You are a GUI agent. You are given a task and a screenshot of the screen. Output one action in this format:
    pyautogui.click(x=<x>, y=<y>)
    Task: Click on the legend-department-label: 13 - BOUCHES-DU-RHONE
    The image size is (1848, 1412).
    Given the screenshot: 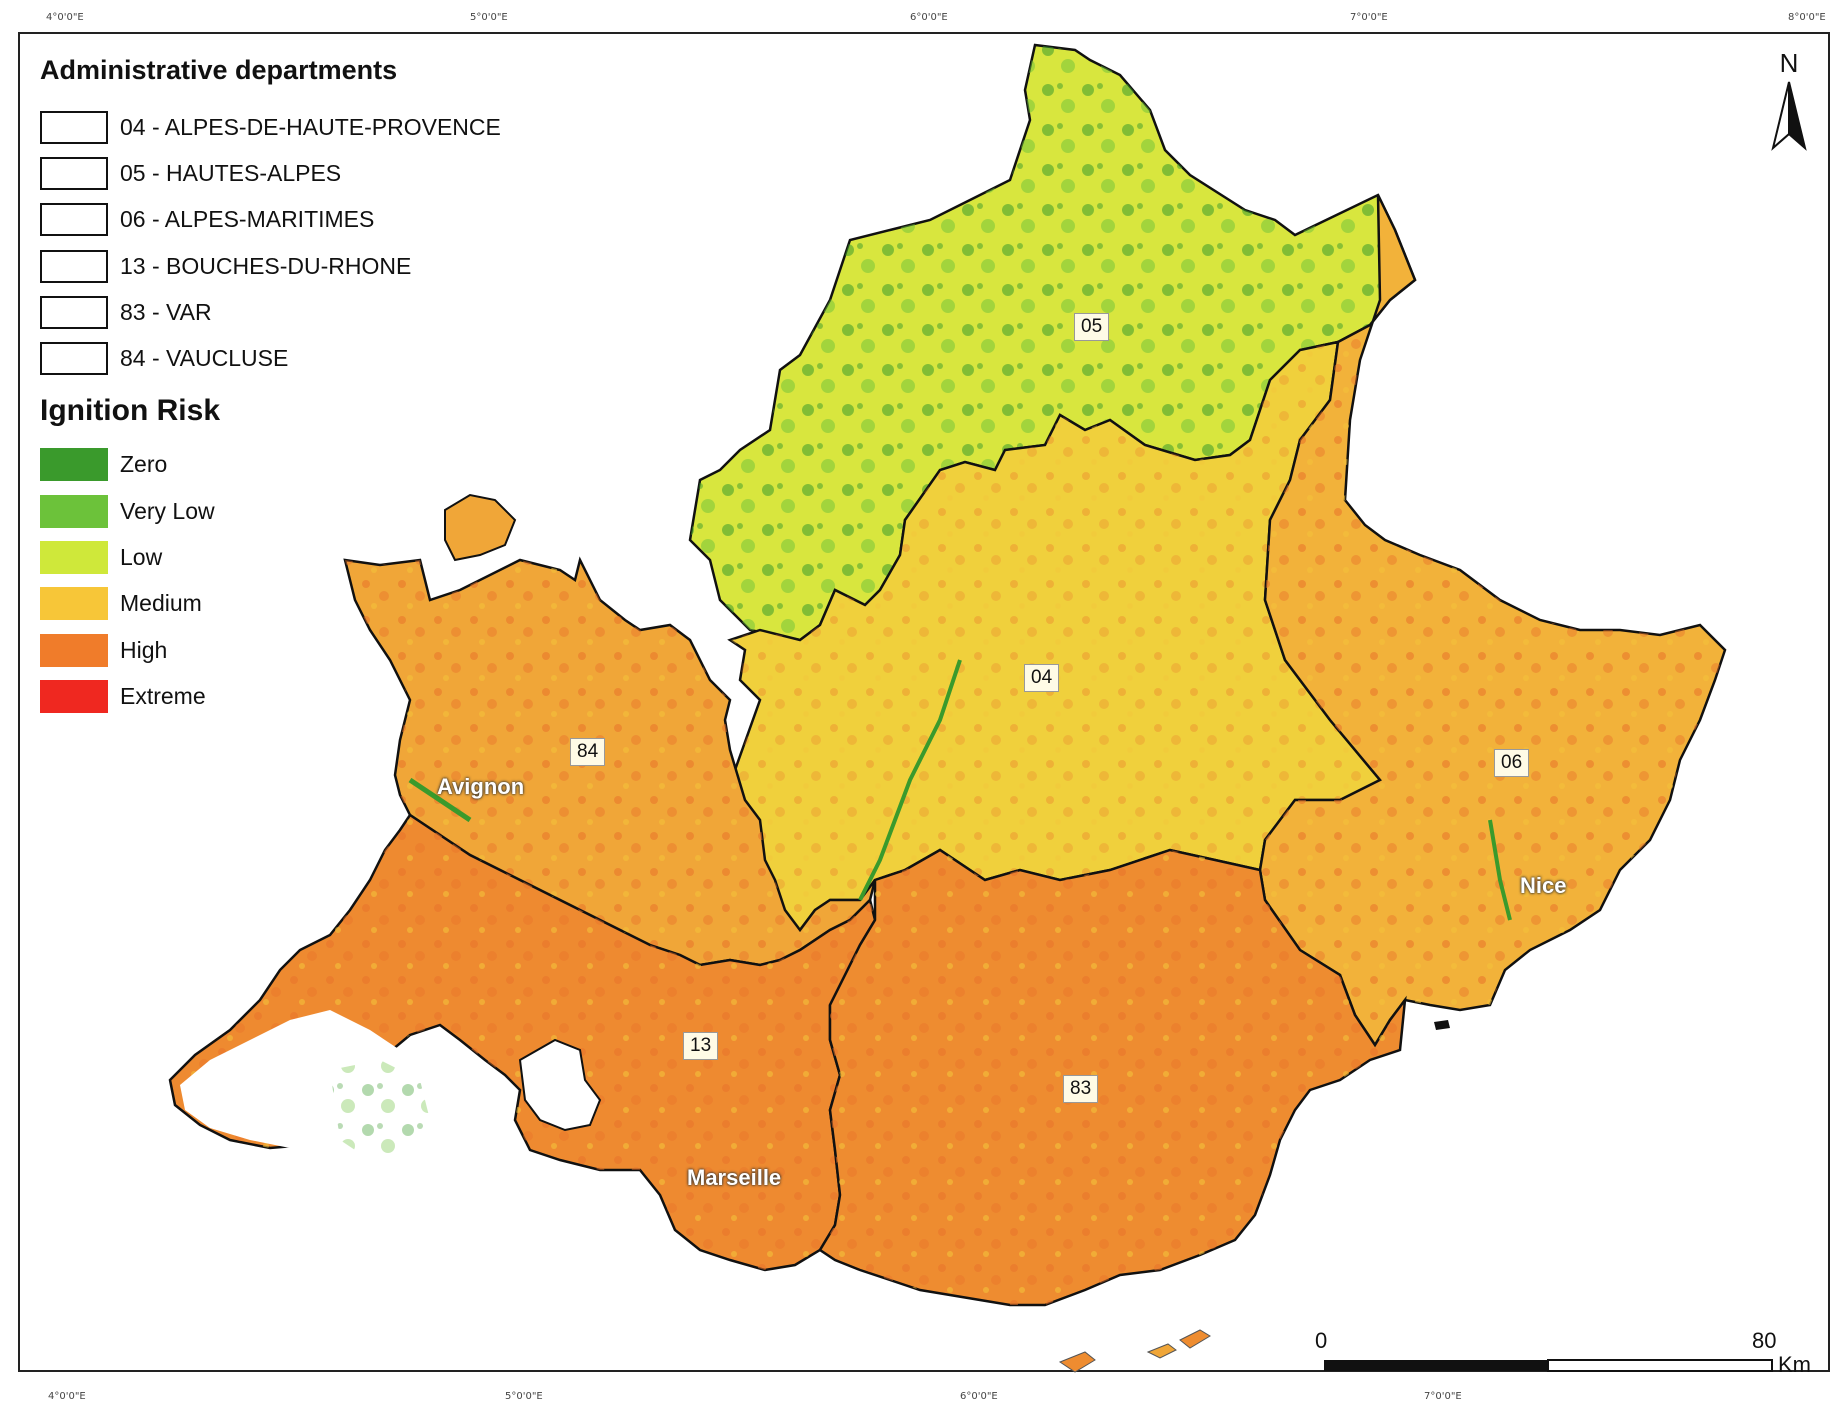 What is the action you would take?
    pyautogui.click(x=266, y=265)
    